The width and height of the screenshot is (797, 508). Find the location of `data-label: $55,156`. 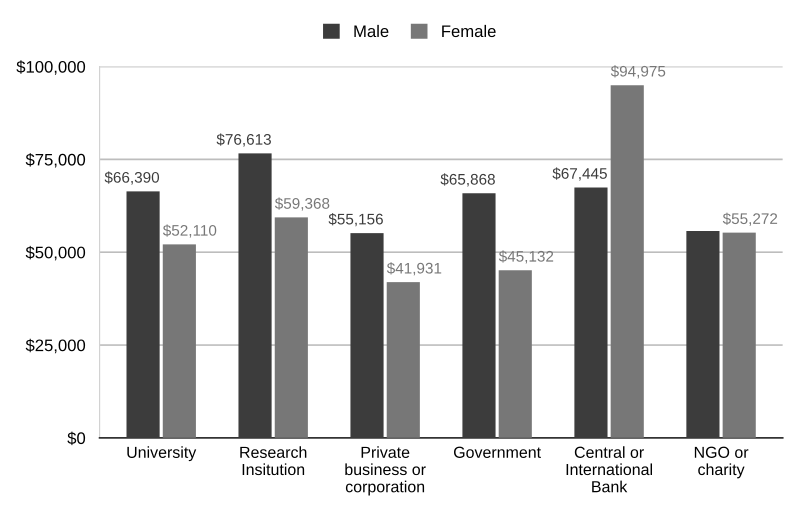

data-label: $55,156 is located at coordinates (355, 219).